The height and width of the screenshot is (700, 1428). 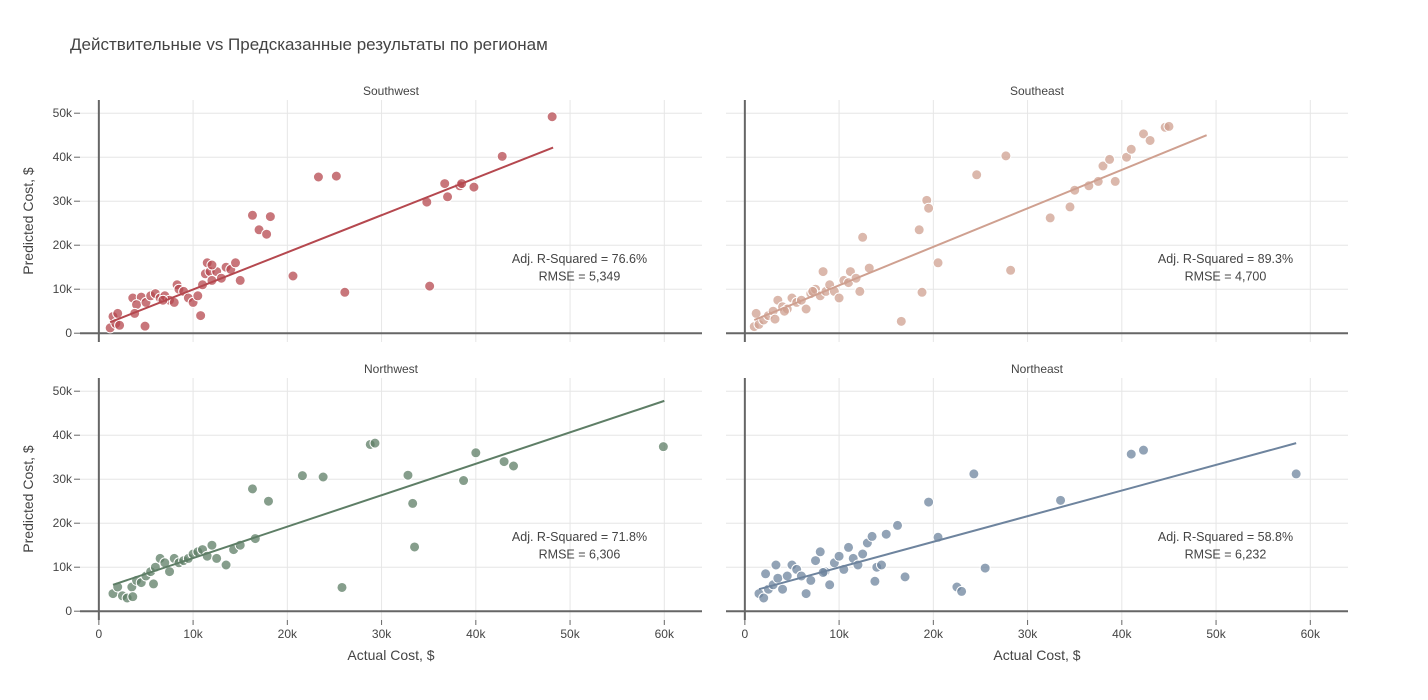 What do you see at coordinates (391, 369) in the screenshot?
I see `panel-title-northwest: Northwest` at bounding box center [391, 369].